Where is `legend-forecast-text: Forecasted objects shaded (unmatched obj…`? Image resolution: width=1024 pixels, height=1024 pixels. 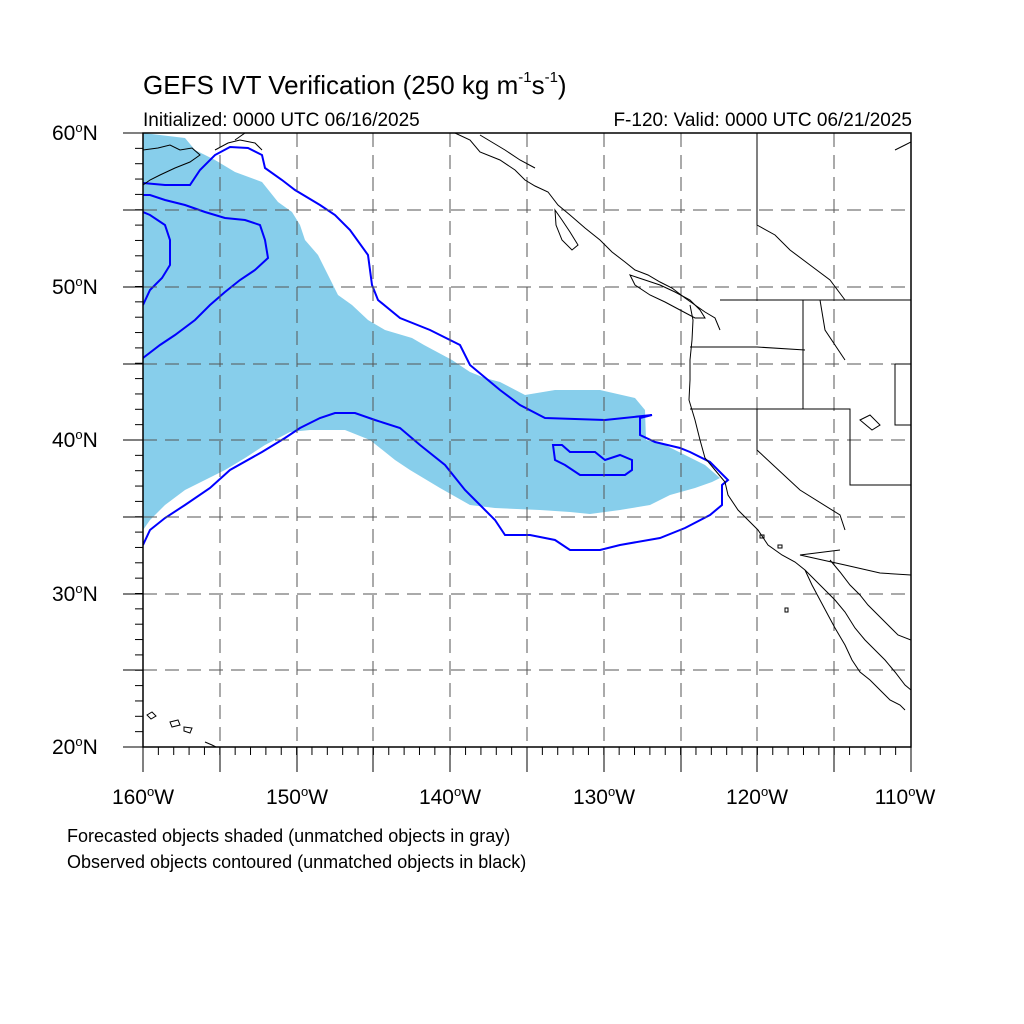 legend-forecast-text: Forecasted objects shaded (unmatched obj… is located at coordinates (289, 836).